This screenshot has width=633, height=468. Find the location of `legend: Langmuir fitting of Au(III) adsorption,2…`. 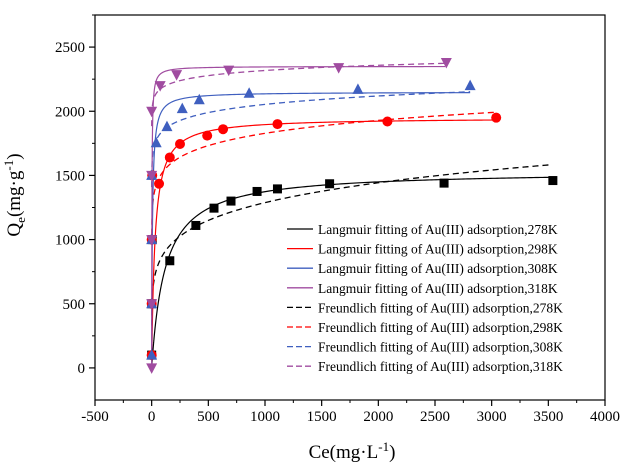

legend: Langmuir fitting of Au(III) adsorption,2… is located at coordinates (425, 298).